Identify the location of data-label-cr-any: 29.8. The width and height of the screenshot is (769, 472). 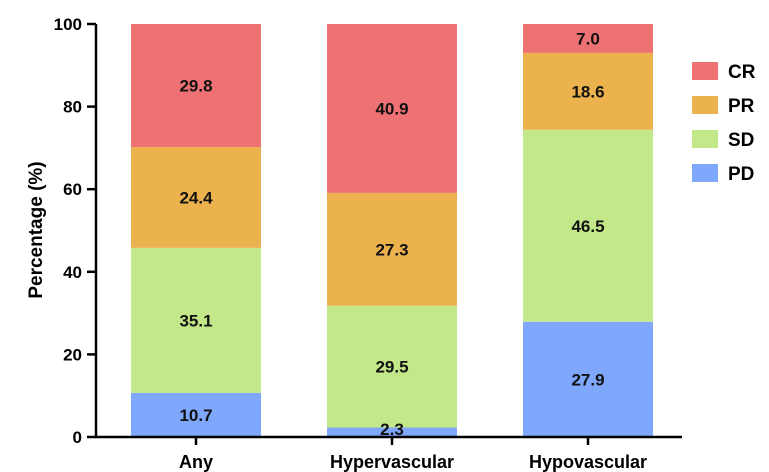
(195, 86).